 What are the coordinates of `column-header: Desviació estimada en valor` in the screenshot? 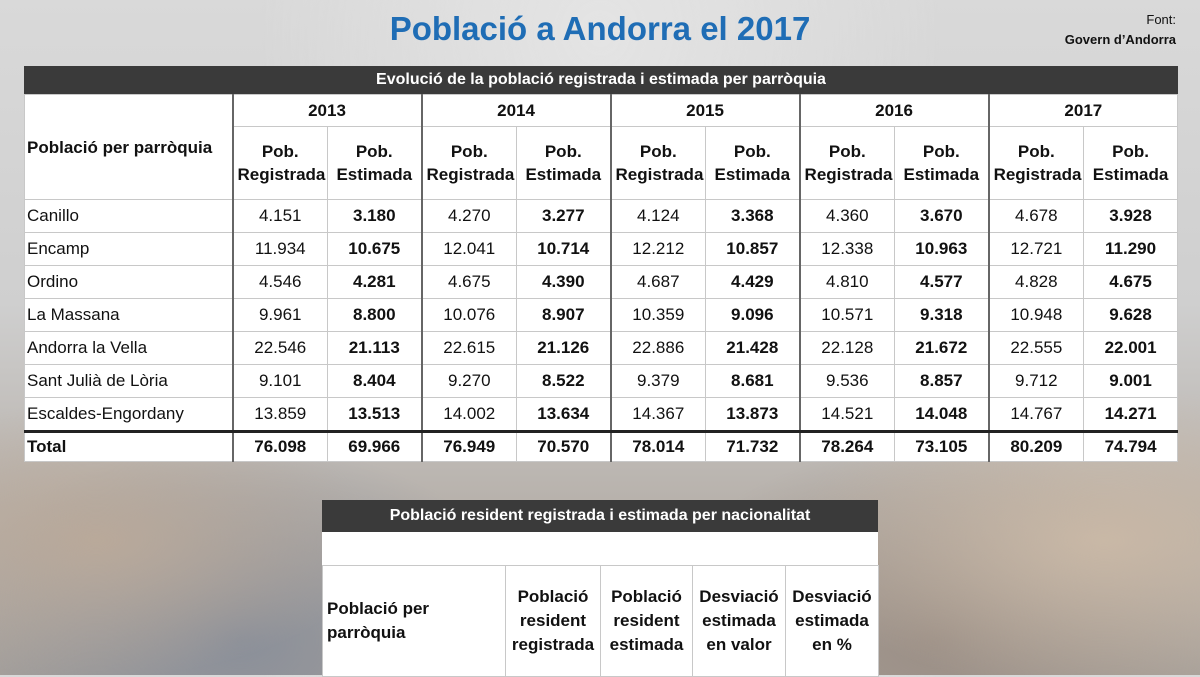 It's located at (739, 621).